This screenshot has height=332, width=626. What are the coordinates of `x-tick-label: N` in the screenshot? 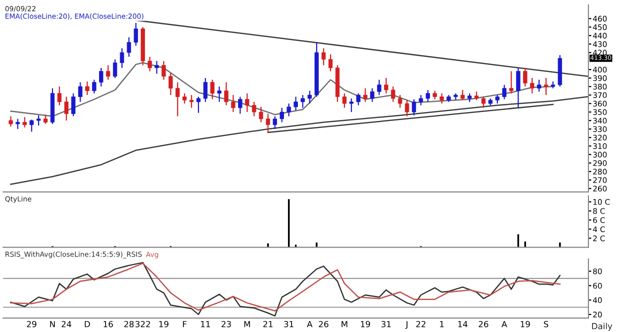 It's located at (52, 324).